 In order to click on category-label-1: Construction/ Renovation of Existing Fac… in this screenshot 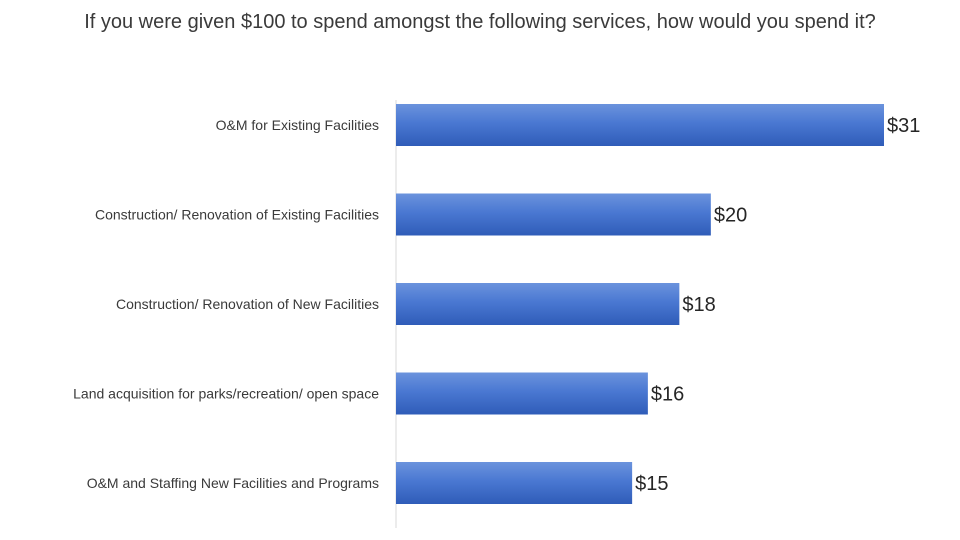, I will do `click(237, 215)`.